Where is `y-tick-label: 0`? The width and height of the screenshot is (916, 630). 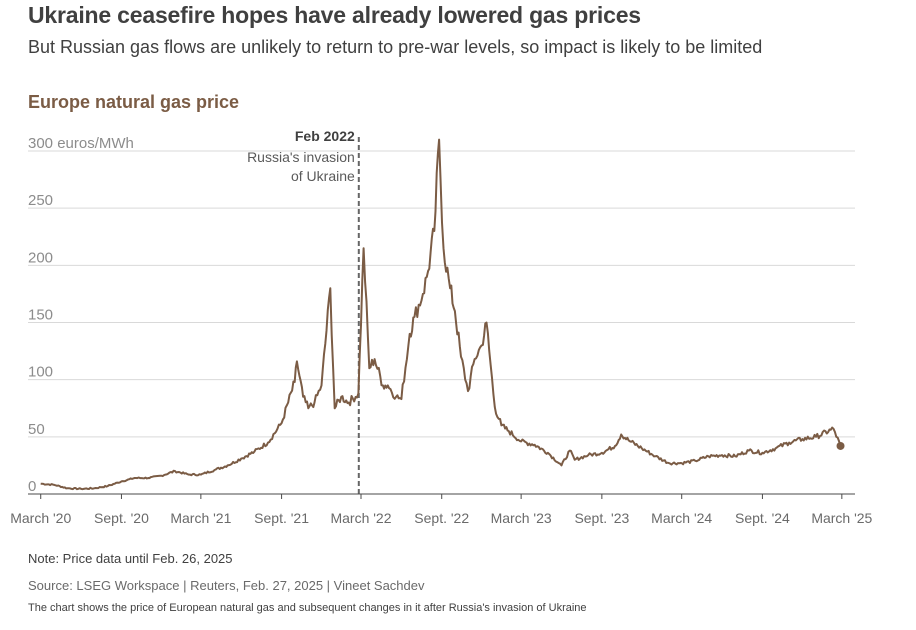 y-tick-label: 0 is located at coordinates (32, 486).